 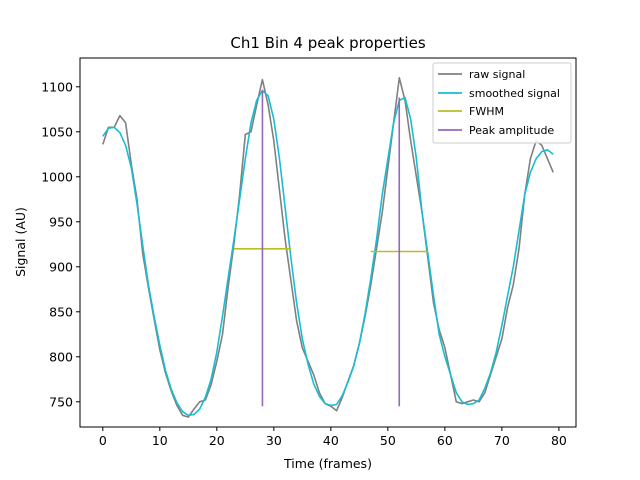 I want to click on y-axis: 750 800 850 900 950 1000 1050 1100, so click(x=60, y=244).